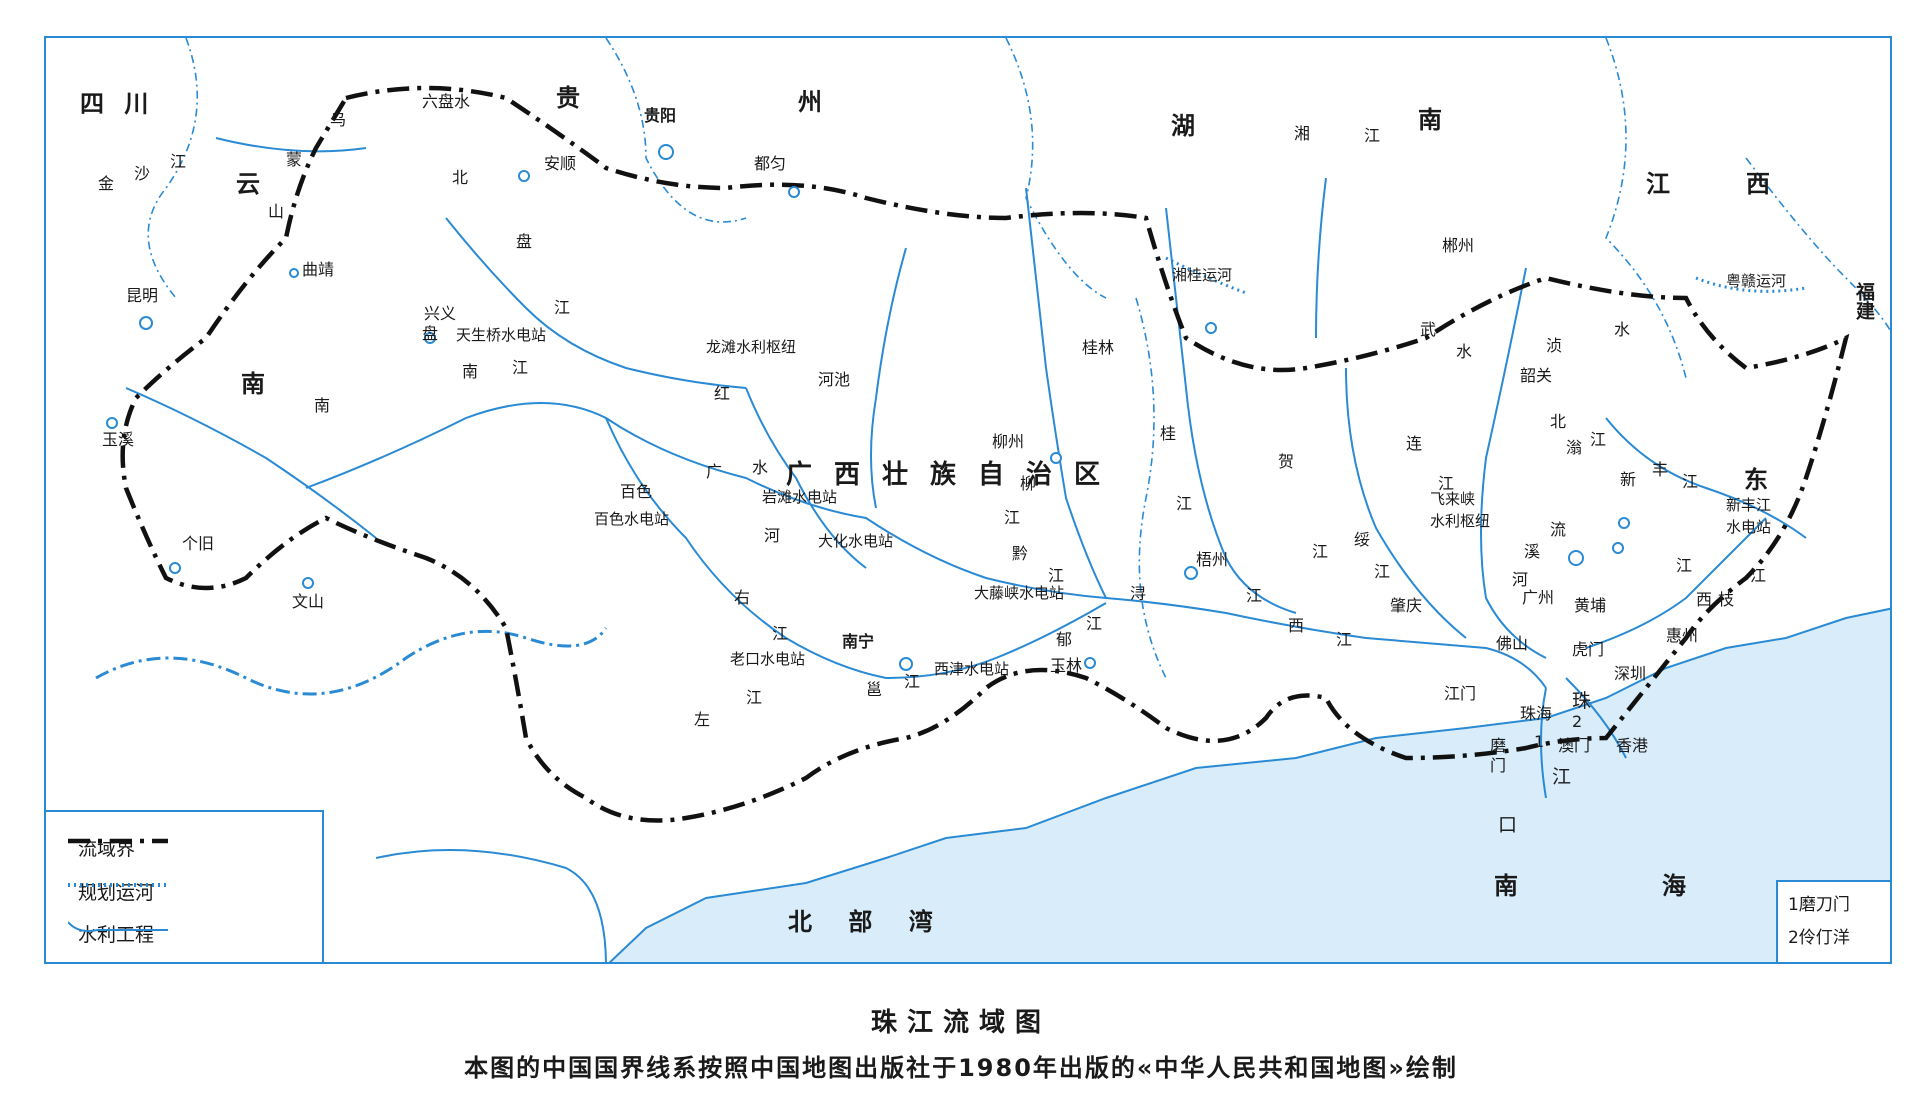  Describe the element at coordinates (118, 933) in the screenshot. I see `legend-item: 水利工程` at that location.